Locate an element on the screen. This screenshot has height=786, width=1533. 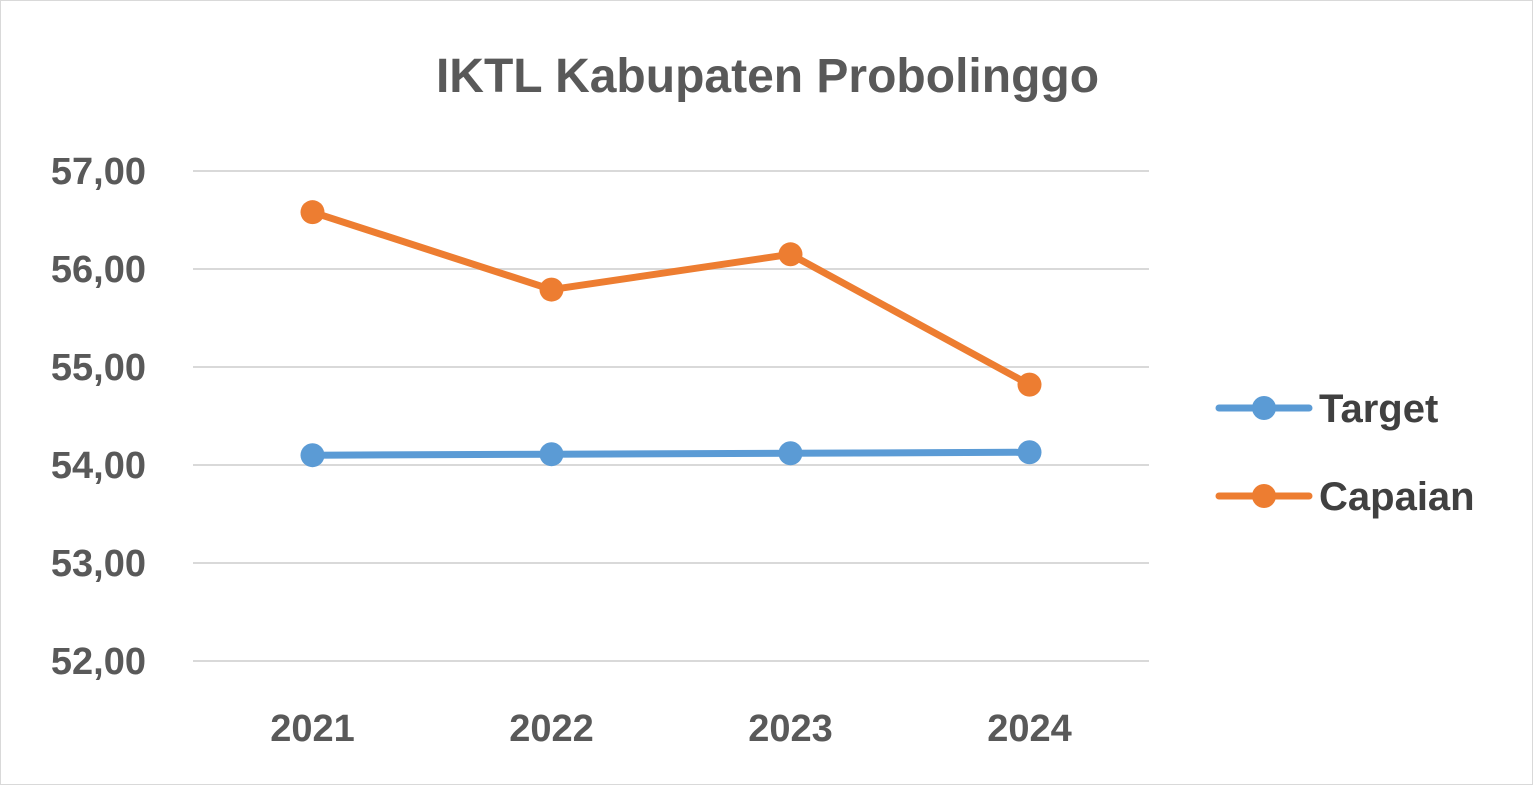
series-target is located at coordinates (671, 454).